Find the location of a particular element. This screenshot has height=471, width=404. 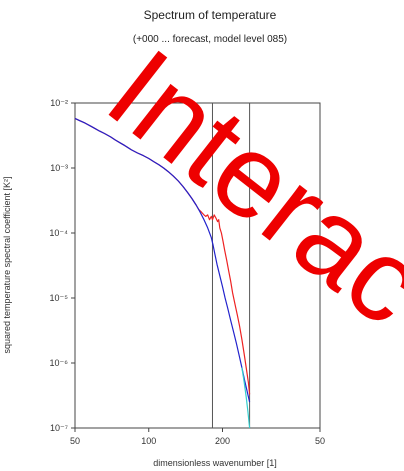

x-axis-label: dimensionless wavenumber [1] is located at coordinates (215, 463).